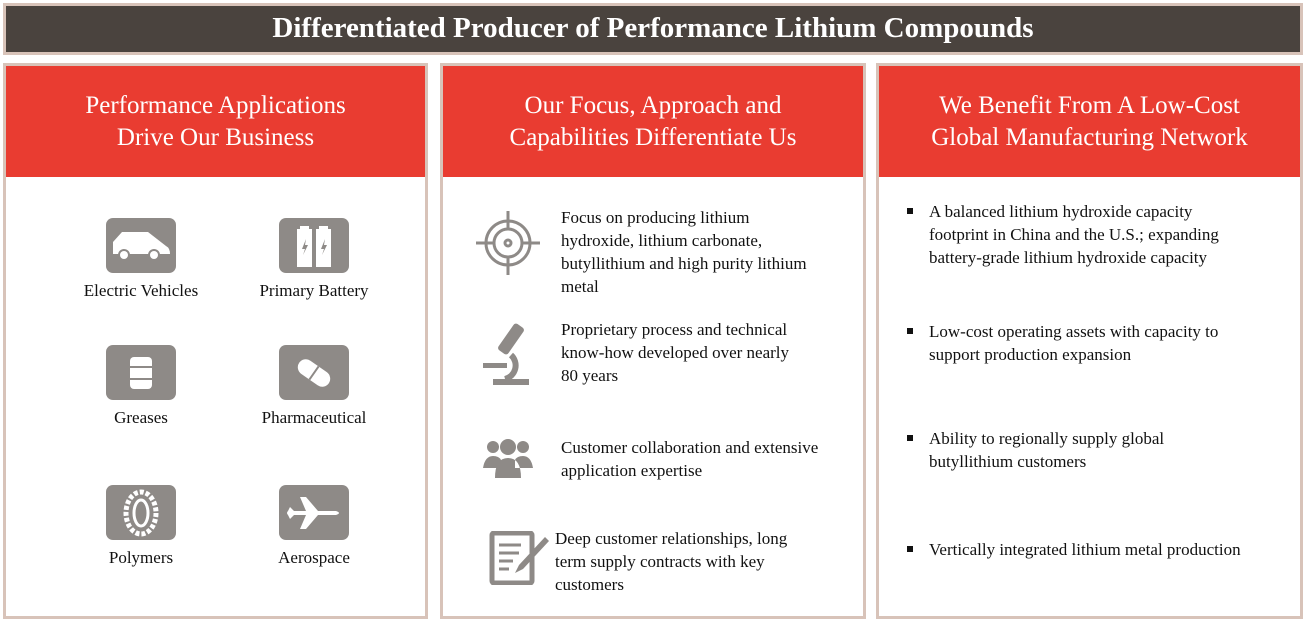  What do you see at coordinates (314, 557) in the screenshot?
I see `app-label: Aerospace` at bounding box center [314, 557].